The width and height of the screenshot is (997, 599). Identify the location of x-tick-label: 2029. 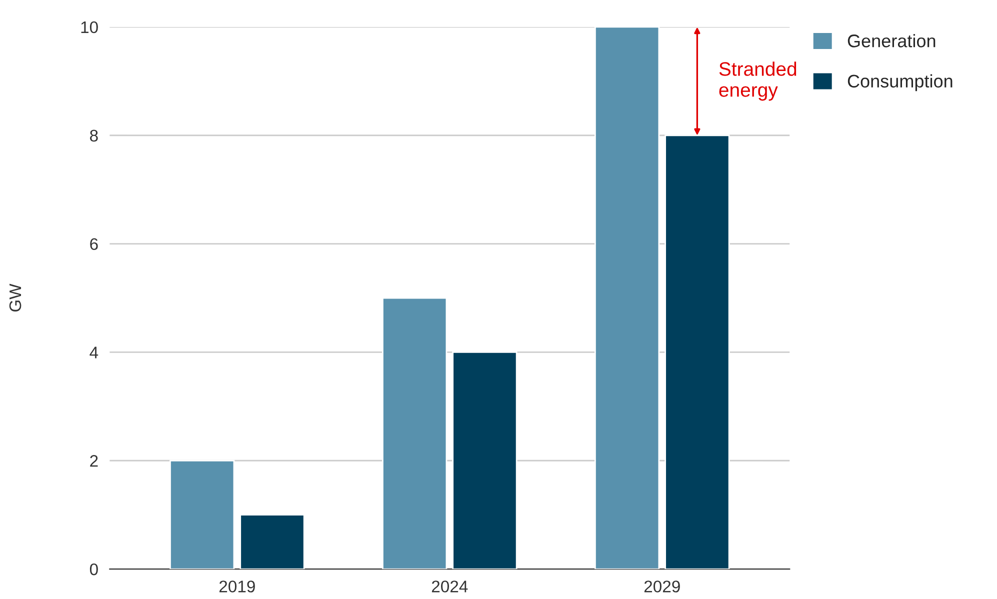
(662, 586).